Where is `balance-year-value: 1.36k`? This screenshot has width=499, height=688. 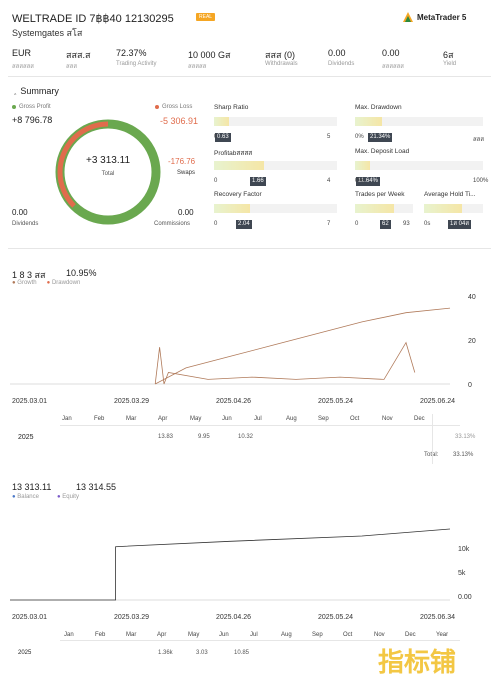
balance-year-value: 1.36k is located at coordinates (165, 653).